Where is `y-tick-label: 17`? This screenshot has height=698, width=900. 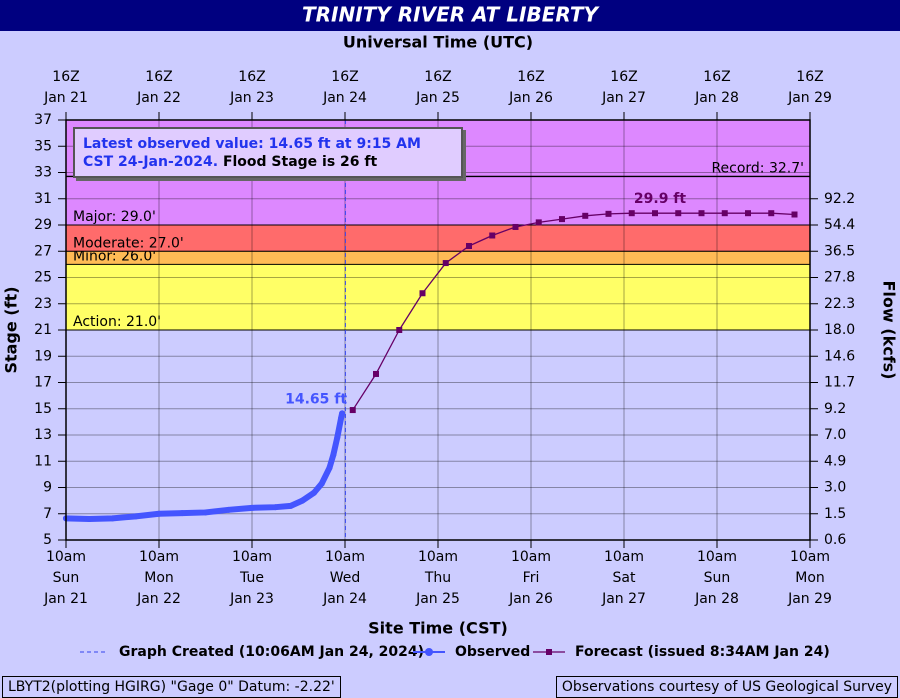
y-tick-label: 17 is located at coordinates (43, 383).